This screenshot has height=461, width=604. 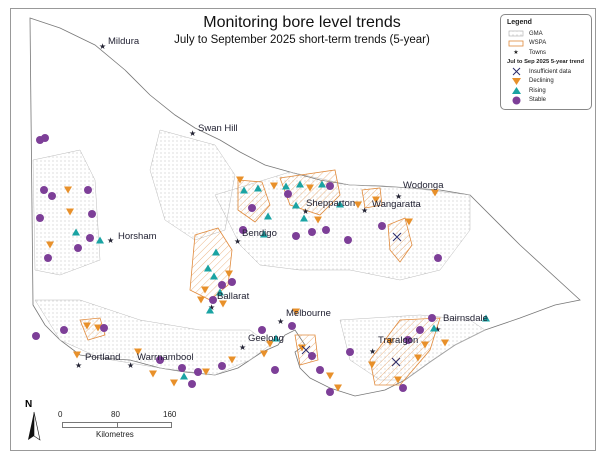 What do you see at coordinates (233, 296) in the screenshot?
I see `town-label: Ballarat` at bounding box center [233, 296].